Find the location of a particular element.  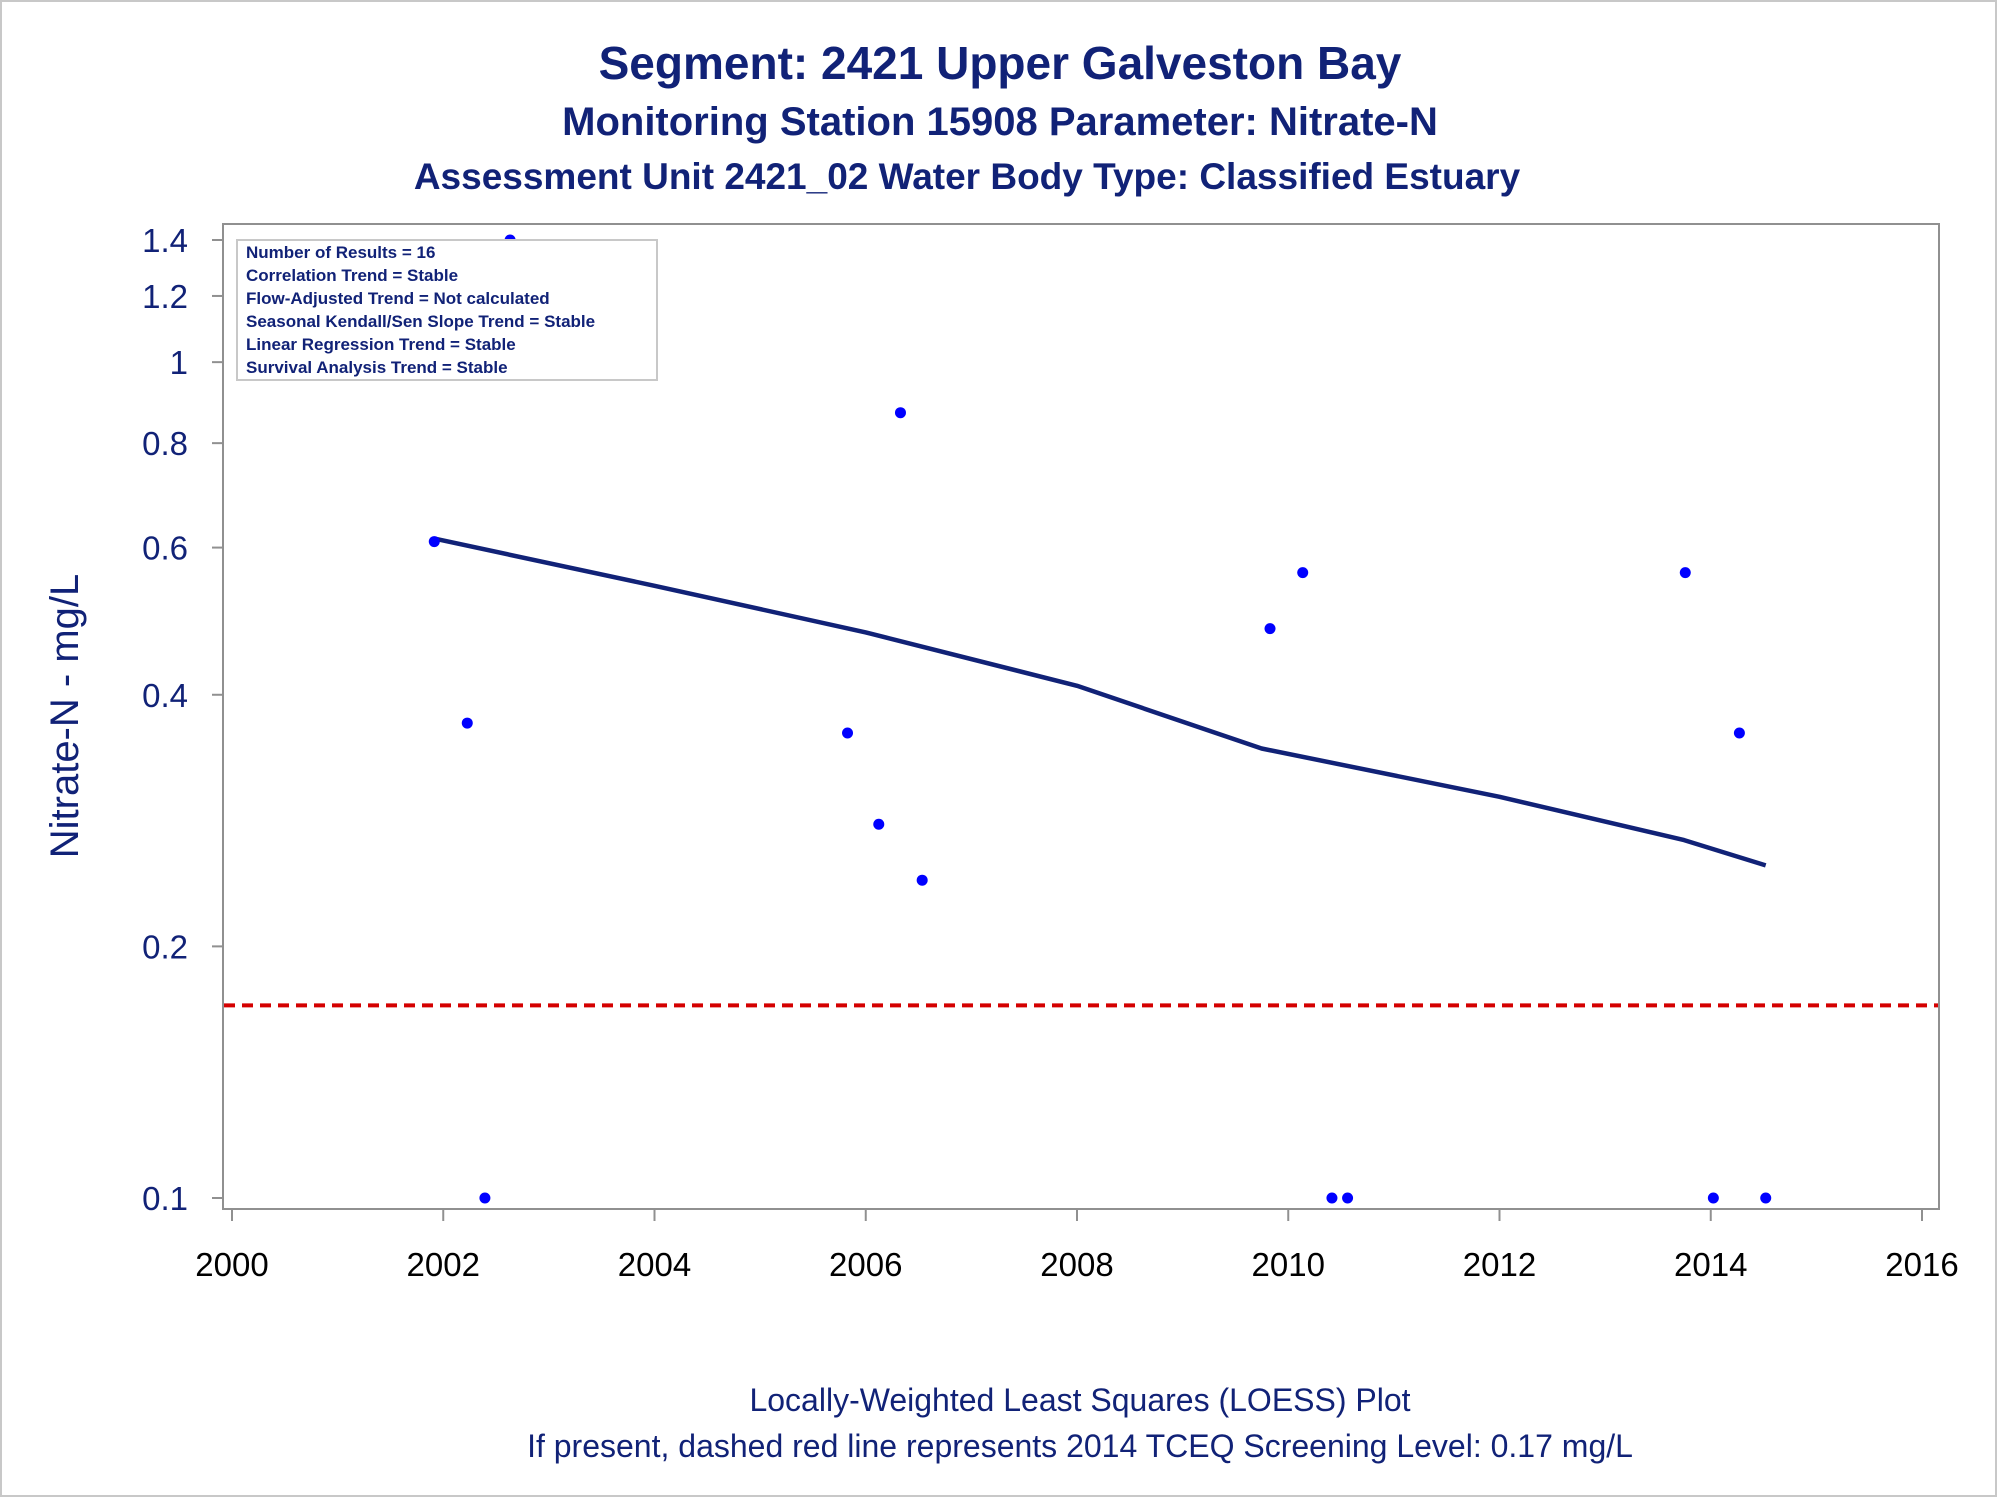

x-tick-label-2008: 2008 is located at coordinates (1076, 1264).